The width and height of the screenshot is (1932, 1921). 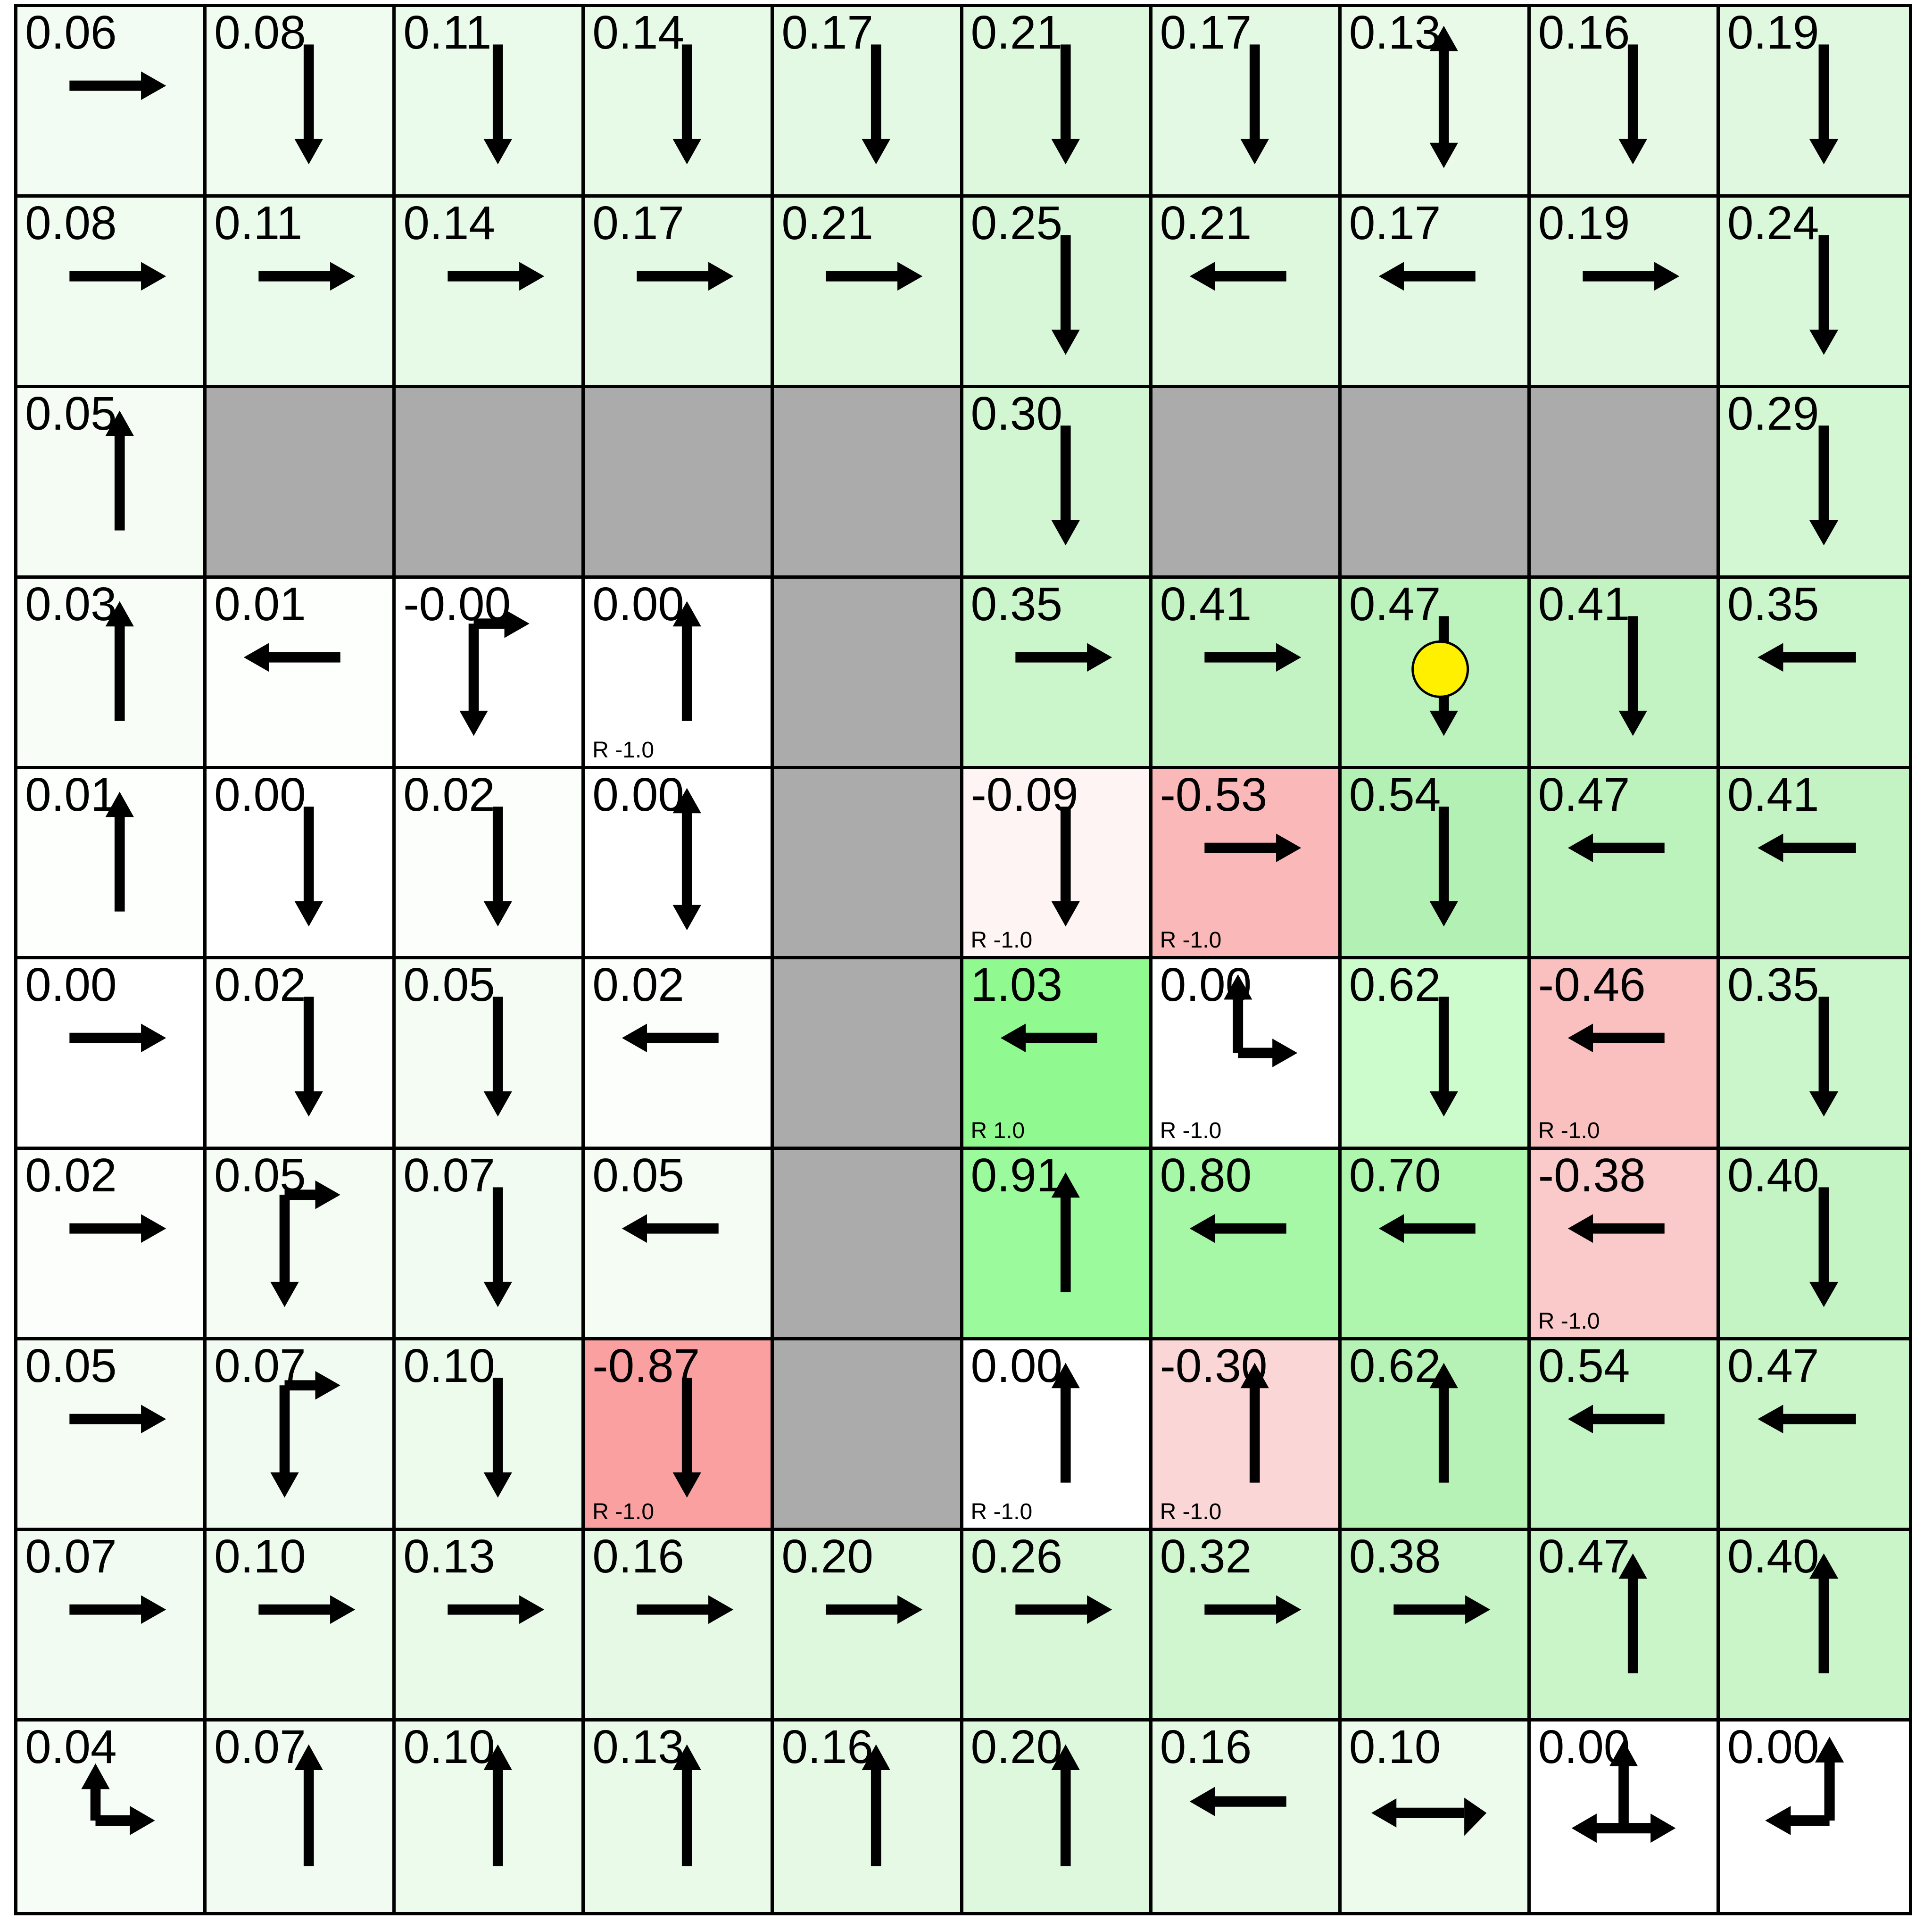 What do you see at coordinates (1814, 483) in the screenshot?
I see `grid-cell: 0.29` at bounding box center [1814, 483].